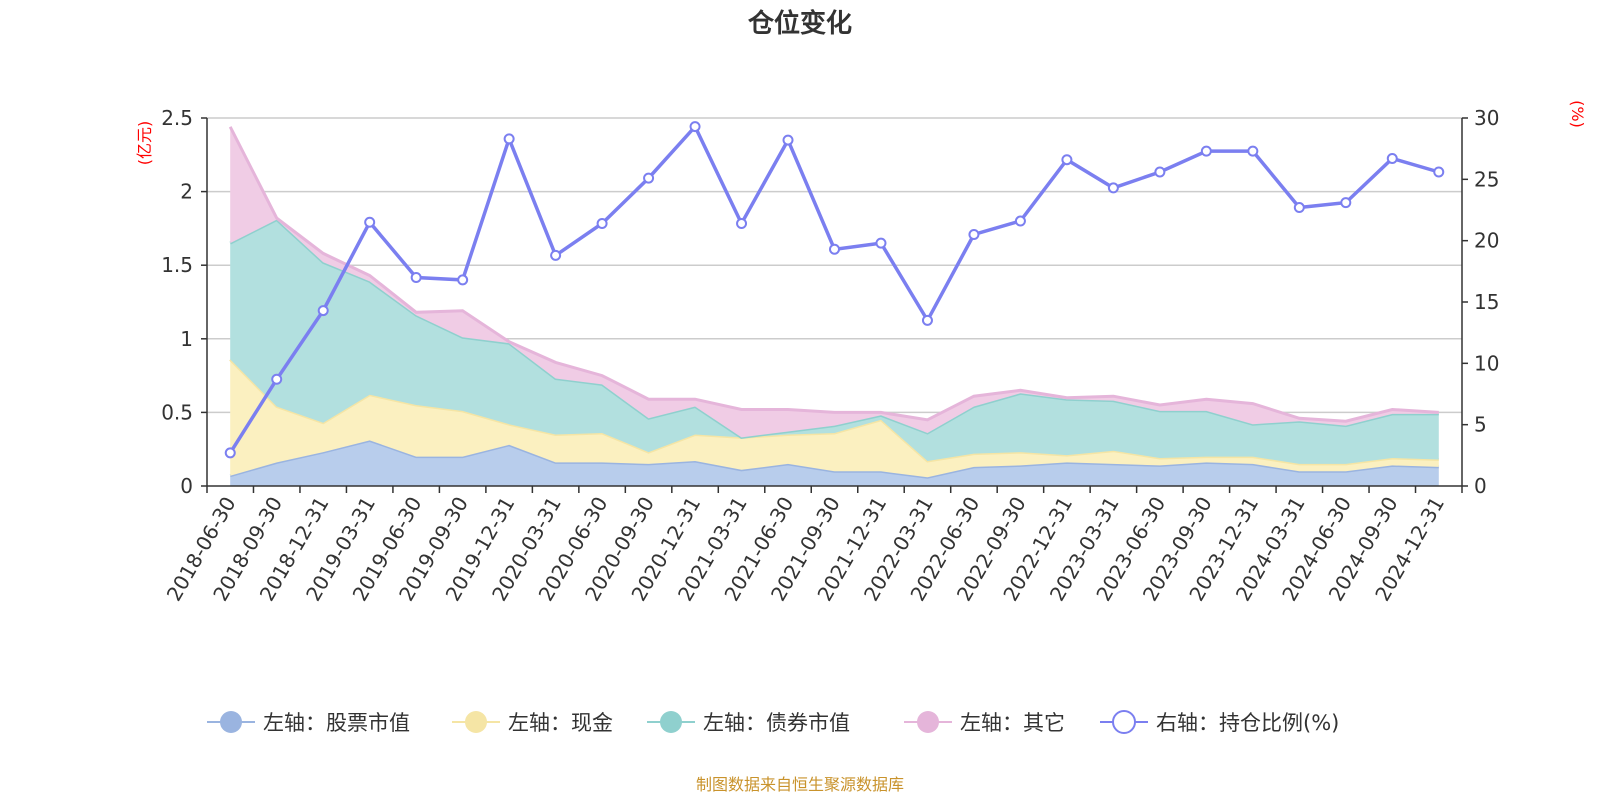  I want to click on left-axis-tick-label: 1.5, so click(177, 265).